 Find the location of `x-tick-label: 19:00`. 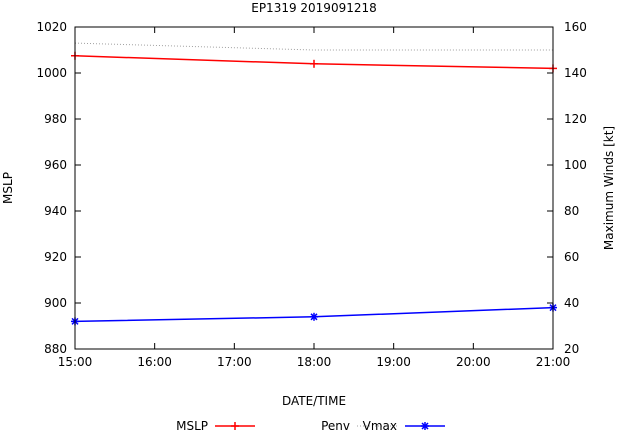

x-tick-label: 19:00 is located at coordinates (393, 362).